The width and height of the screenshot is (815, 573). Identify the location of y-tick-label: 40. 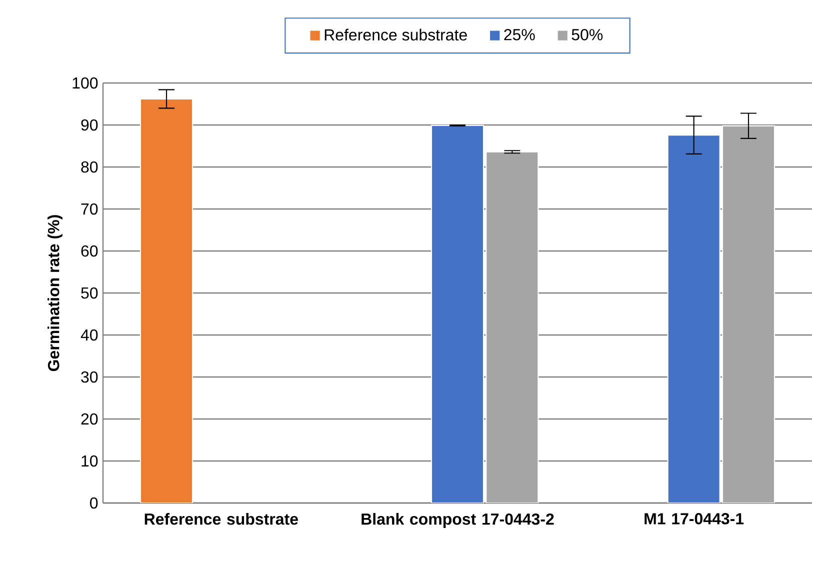
(89, 335).